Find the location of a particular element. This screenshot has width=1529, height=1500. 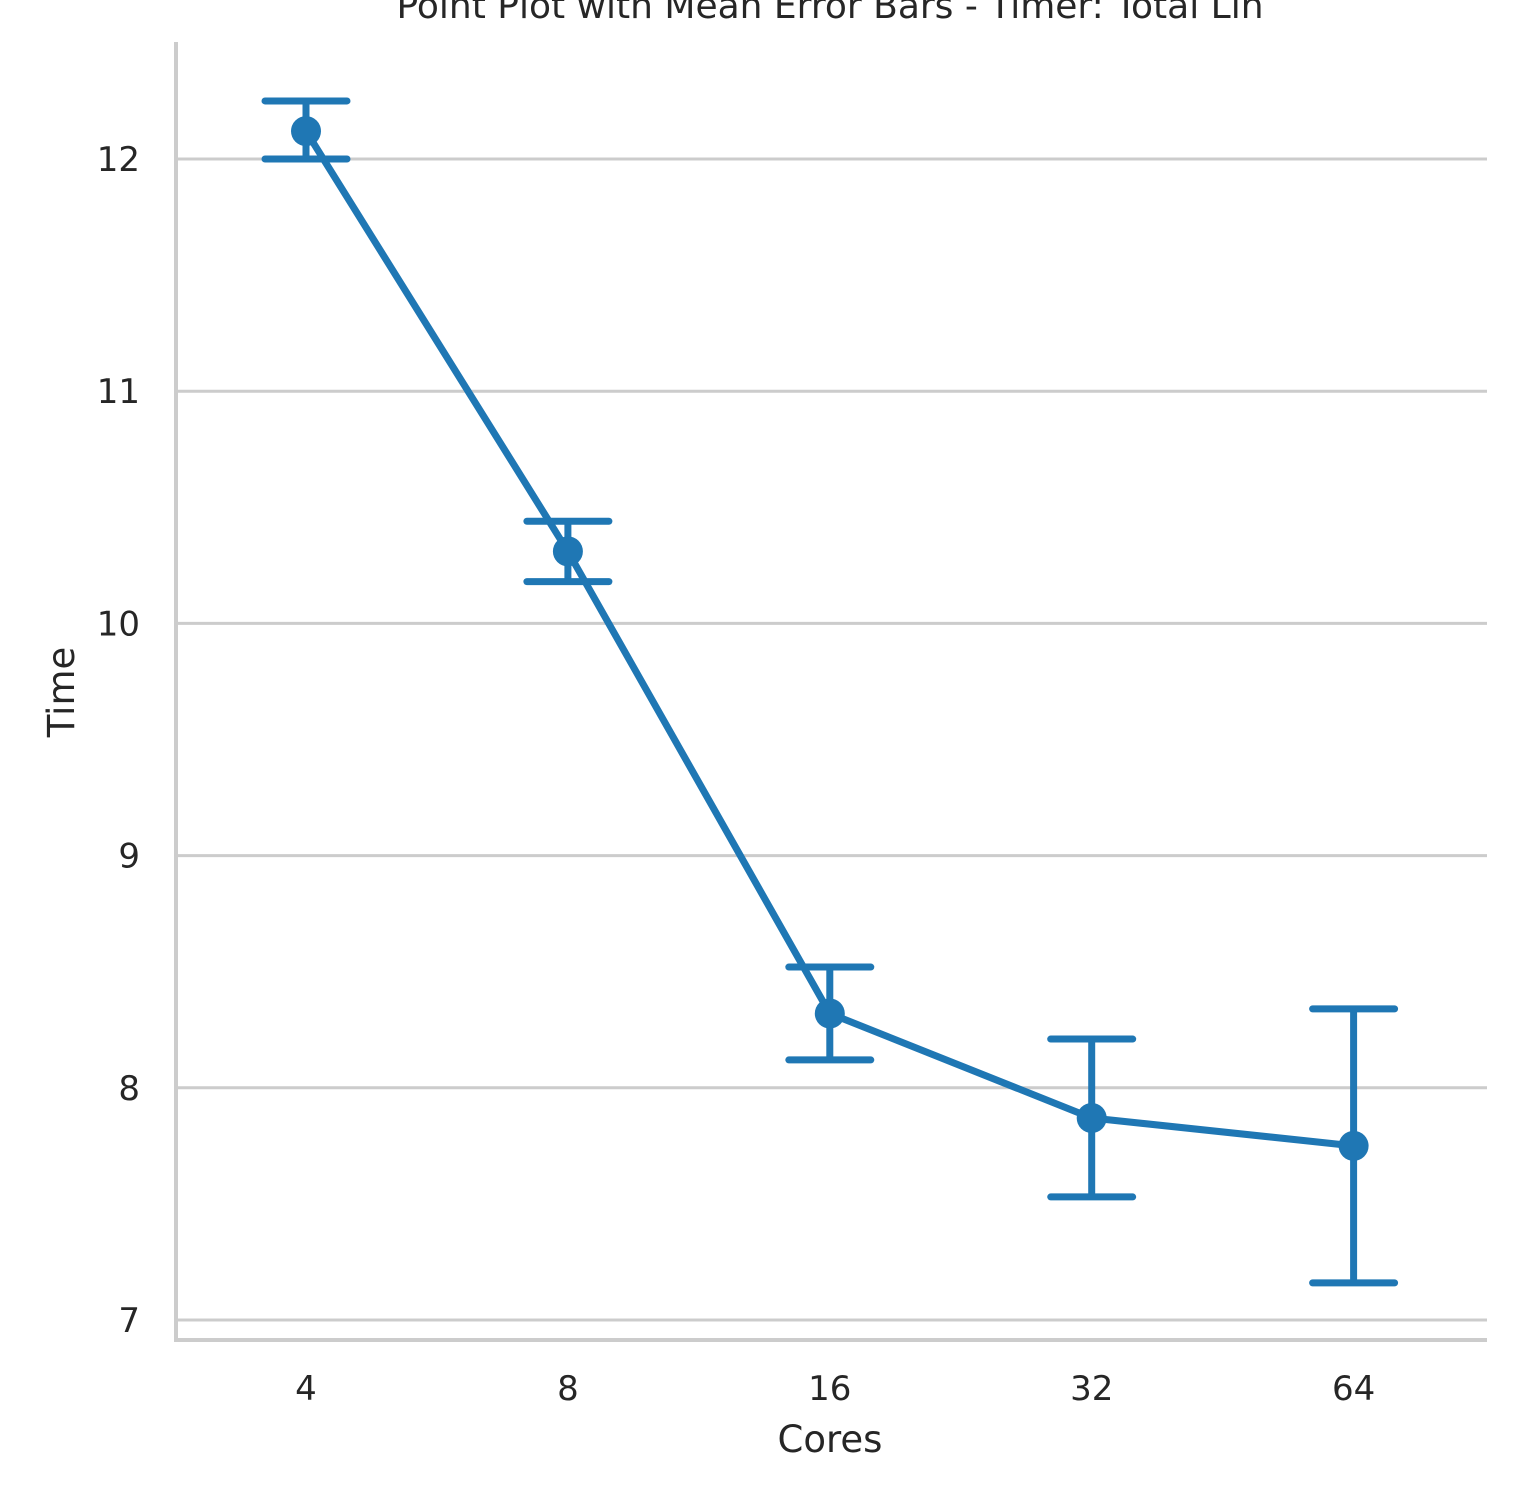

y-tick-labels: 7 8 9 10 11 12 is located at coordinates (118, 740).